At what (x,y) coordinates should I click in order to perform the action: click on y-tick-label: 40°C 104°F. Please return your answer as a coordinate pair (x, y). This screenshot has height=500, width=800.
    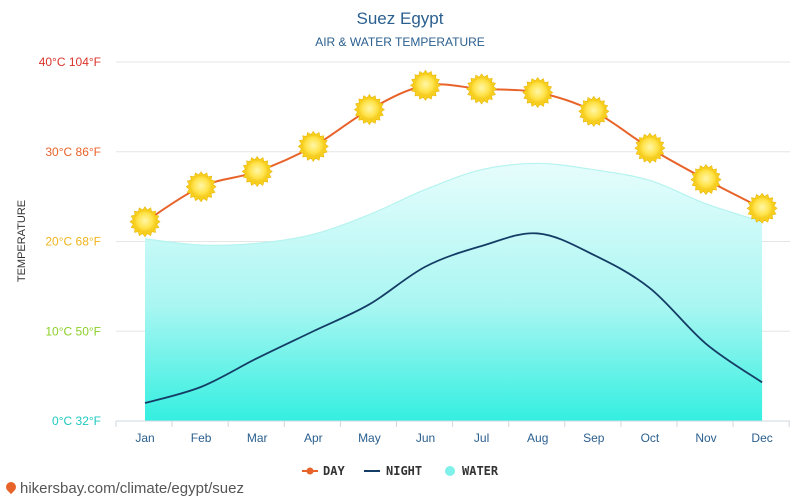
    Looking at the image, I should click on (70, 62).